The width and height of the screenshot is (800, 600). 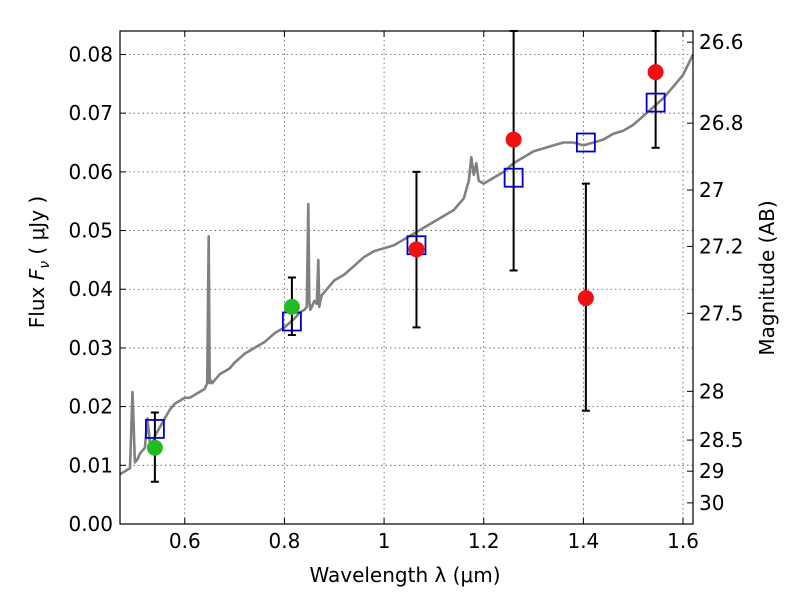 I want to click on y-axis-title-prefix: Flux, so click(x=37, y=304).